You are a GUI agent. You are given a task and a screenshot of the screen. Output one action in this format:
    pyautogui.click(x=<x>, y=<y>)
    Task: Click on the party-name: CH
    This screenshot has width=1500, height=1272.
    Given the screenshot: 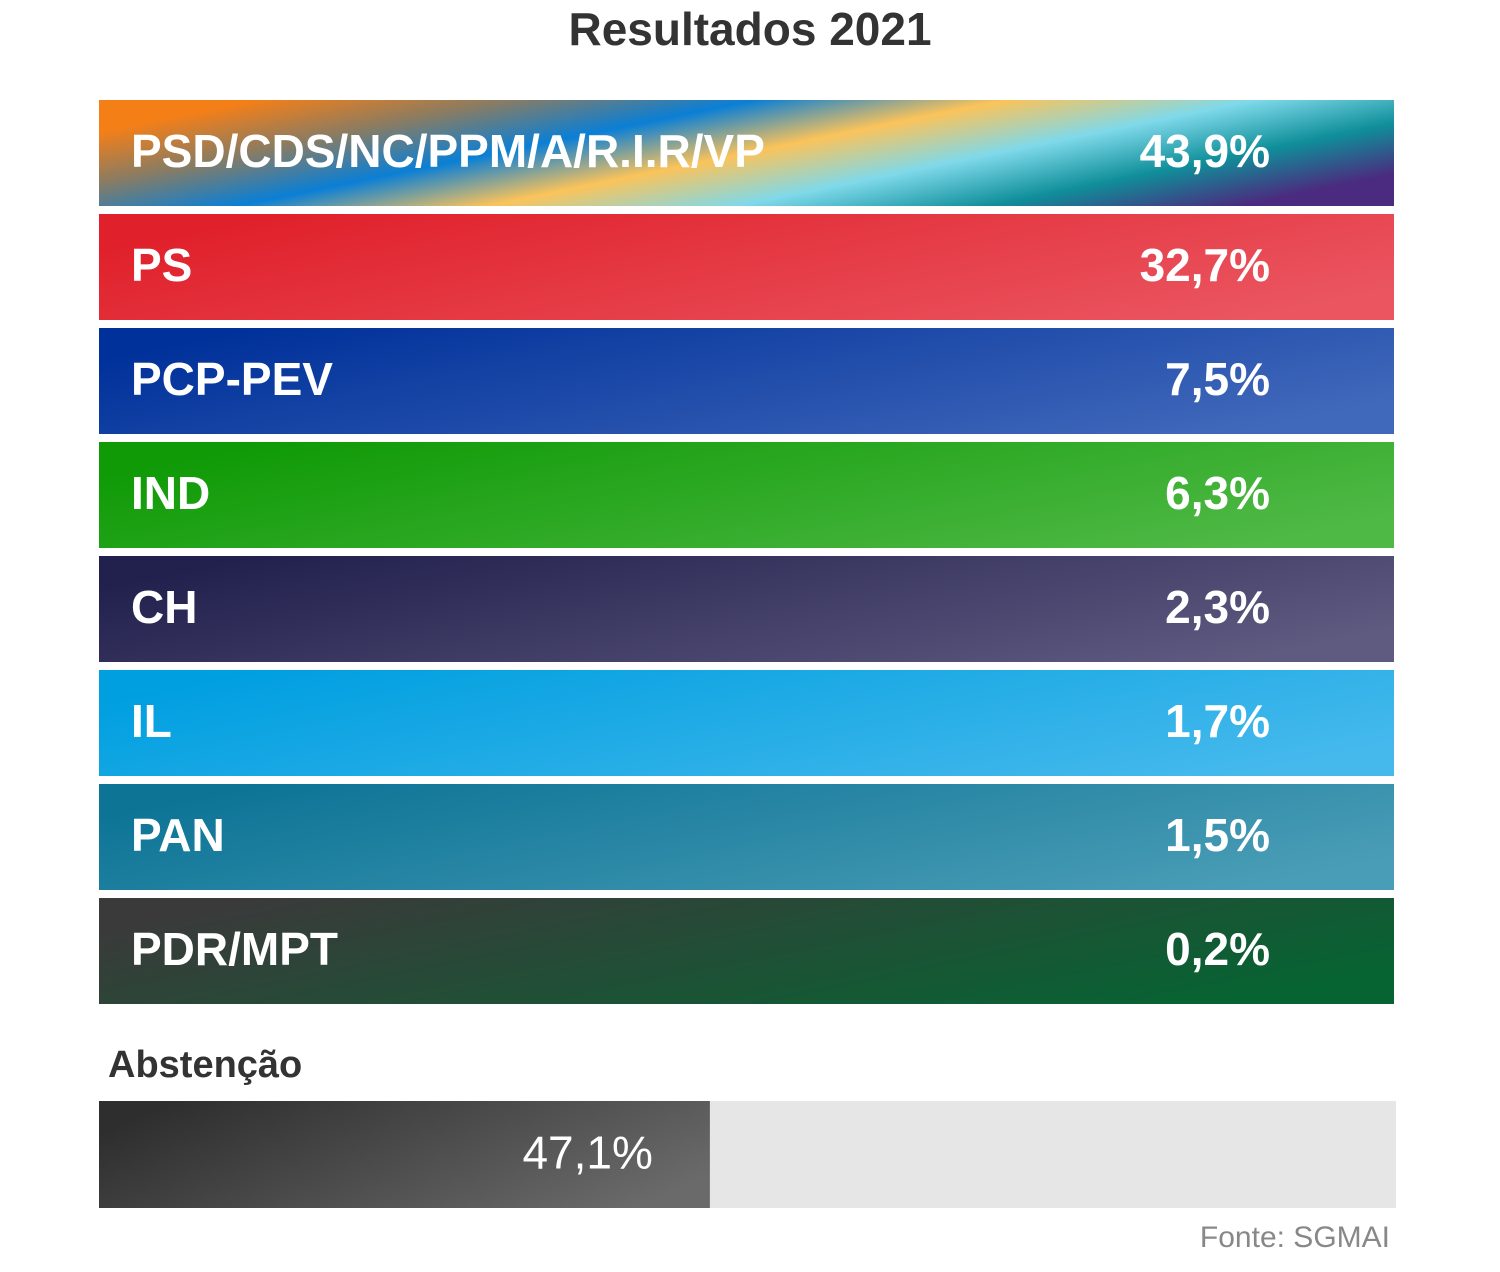 What is the action you would take?
    pyautogui.click(x=164, y=607)
    